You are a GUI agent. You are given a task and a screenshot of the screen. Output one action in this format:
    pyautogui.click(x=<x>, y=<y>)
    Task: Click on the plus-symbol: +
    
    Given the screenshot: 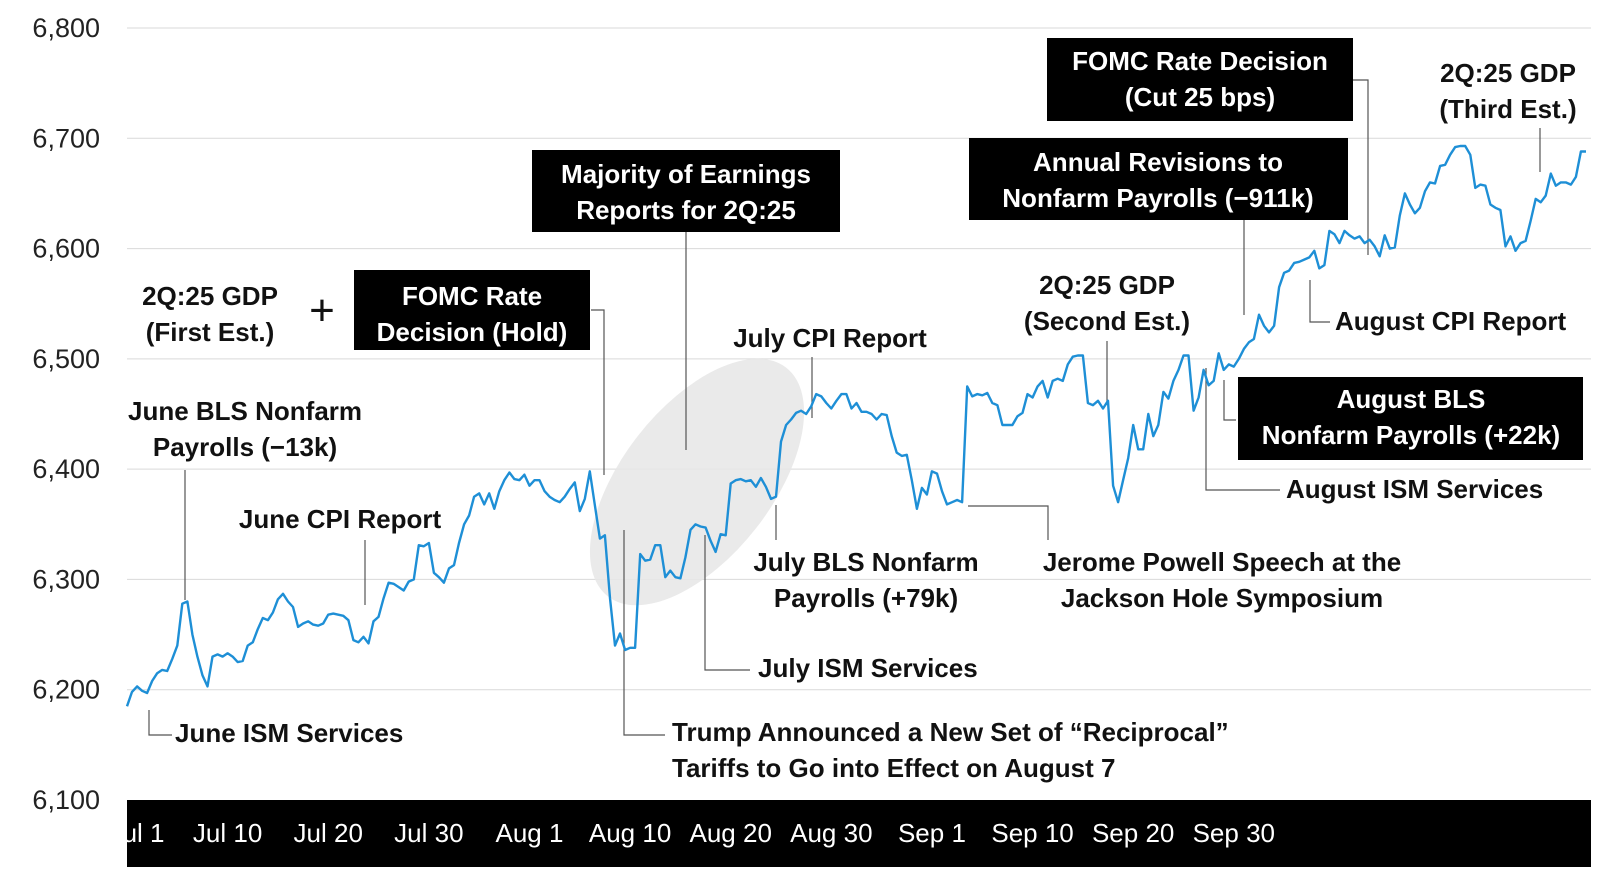 What is the action you would take?
    pyautogui.click(x=322, y=310)
    